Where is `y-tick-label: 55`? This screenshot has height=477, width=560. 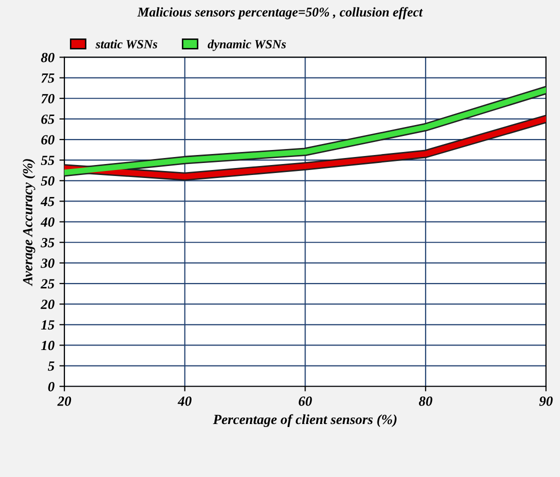 y-tick-label: 55 is located at coordinates (47, 161).